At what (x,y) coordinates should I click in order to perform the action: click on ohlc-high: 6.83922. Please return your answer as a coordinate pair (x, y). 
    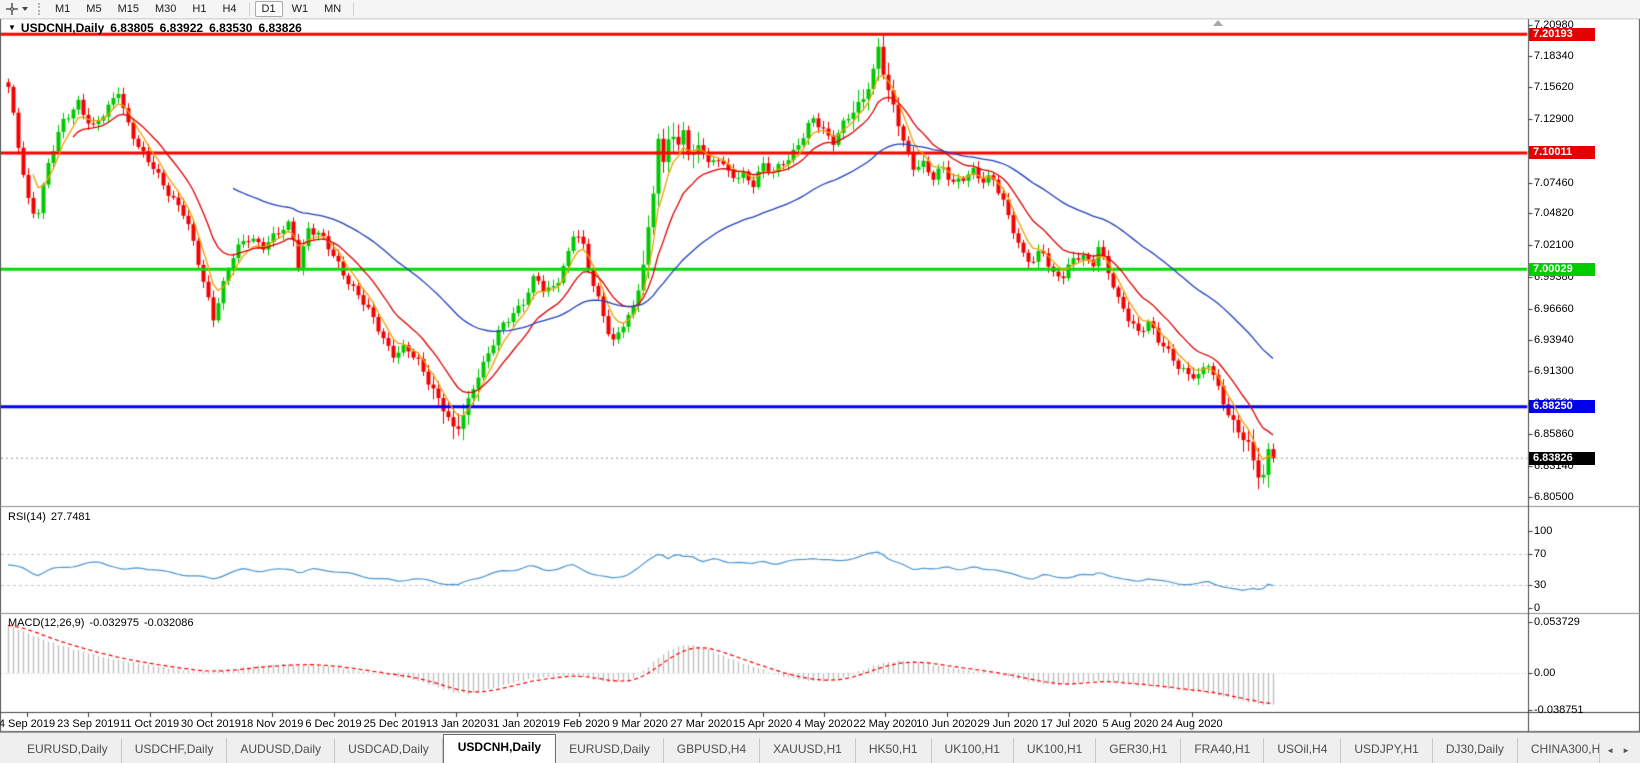
    Looking at the image, I should click on (181, 28).